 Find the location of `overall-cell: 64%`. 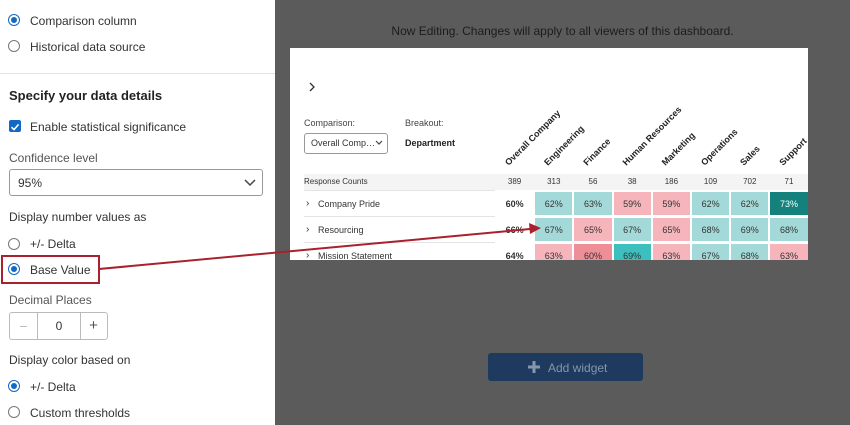

overall-cell: 64% is located at coordinates (515, 251).